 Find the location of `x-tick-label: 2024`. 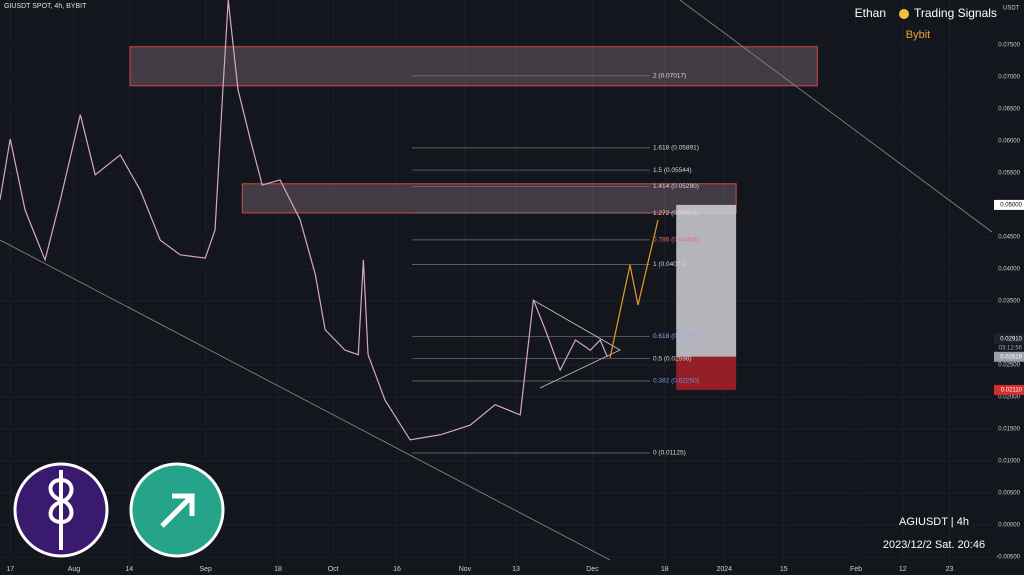

x-tick-label: 2024 is located at coordinates (724, 569).